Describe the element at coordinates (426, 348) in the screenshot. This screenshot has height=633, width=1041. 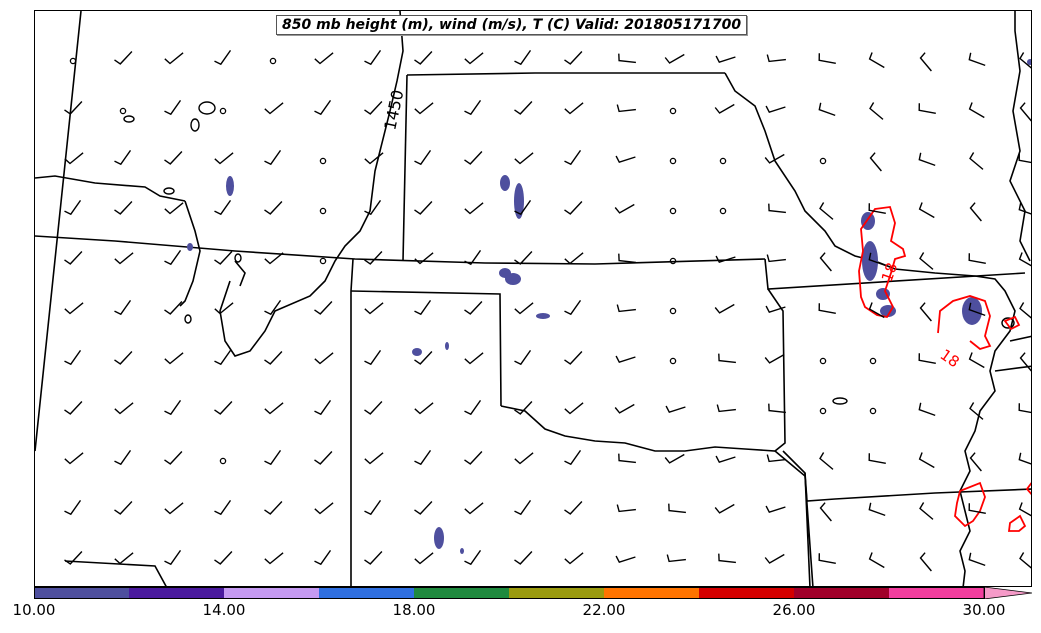
I see `border-ok-panhandle` at that location.